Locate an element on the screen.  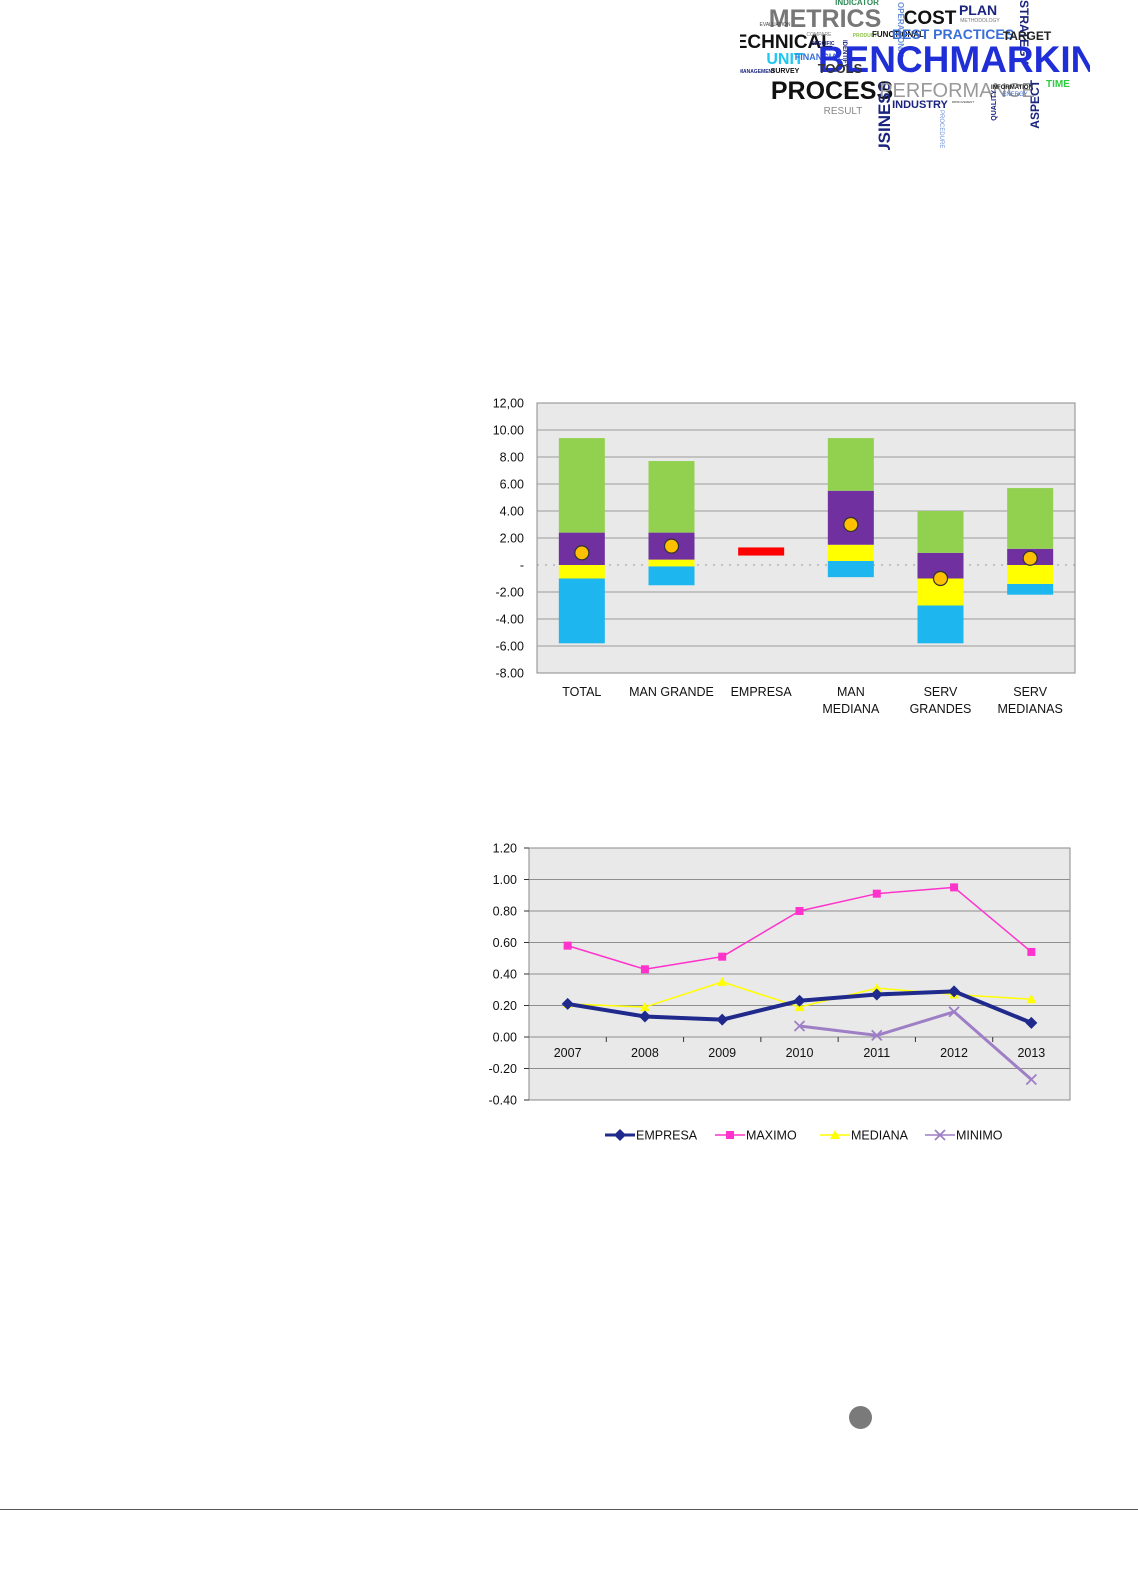
y-tick-label: 8.00 is located at coordinates (512, 458).